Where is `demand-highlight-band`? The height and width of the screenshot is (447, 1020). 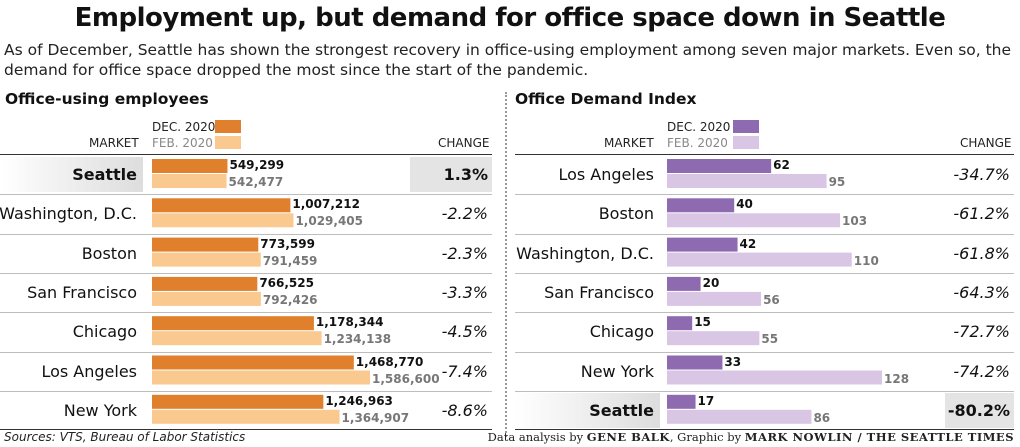
demand-highlight-band is located at coordinates (587, 410).